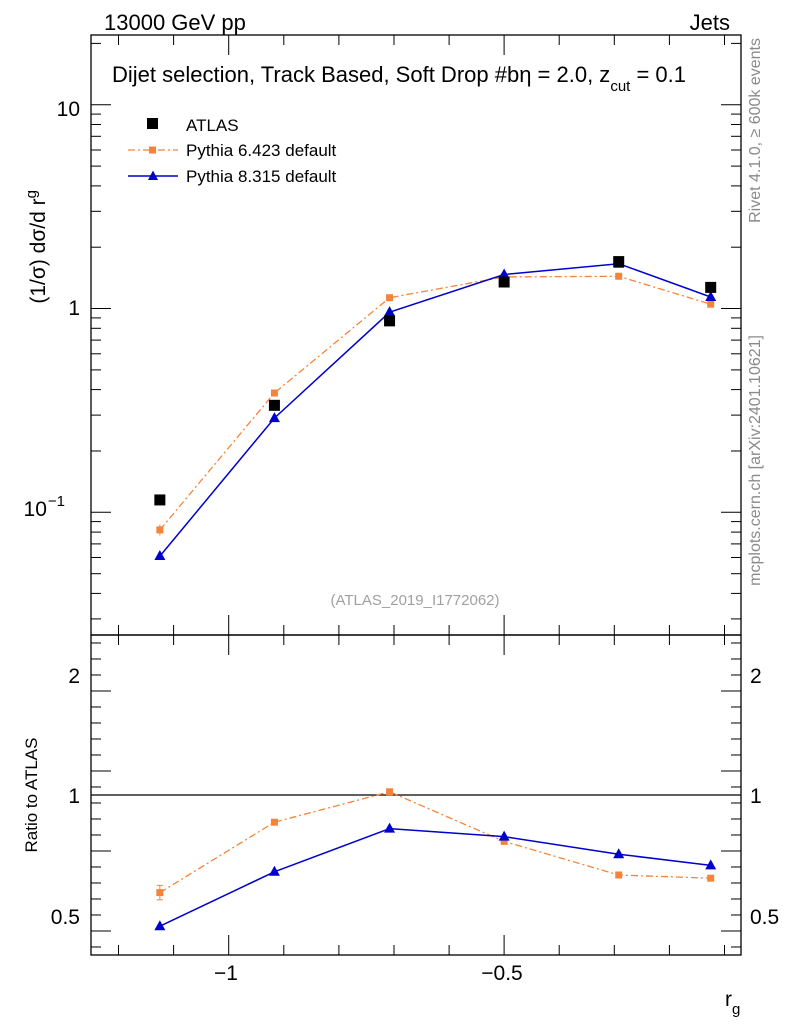  I want to click on ratio-y-tick-label-1-right: 1, so click(756, 796).